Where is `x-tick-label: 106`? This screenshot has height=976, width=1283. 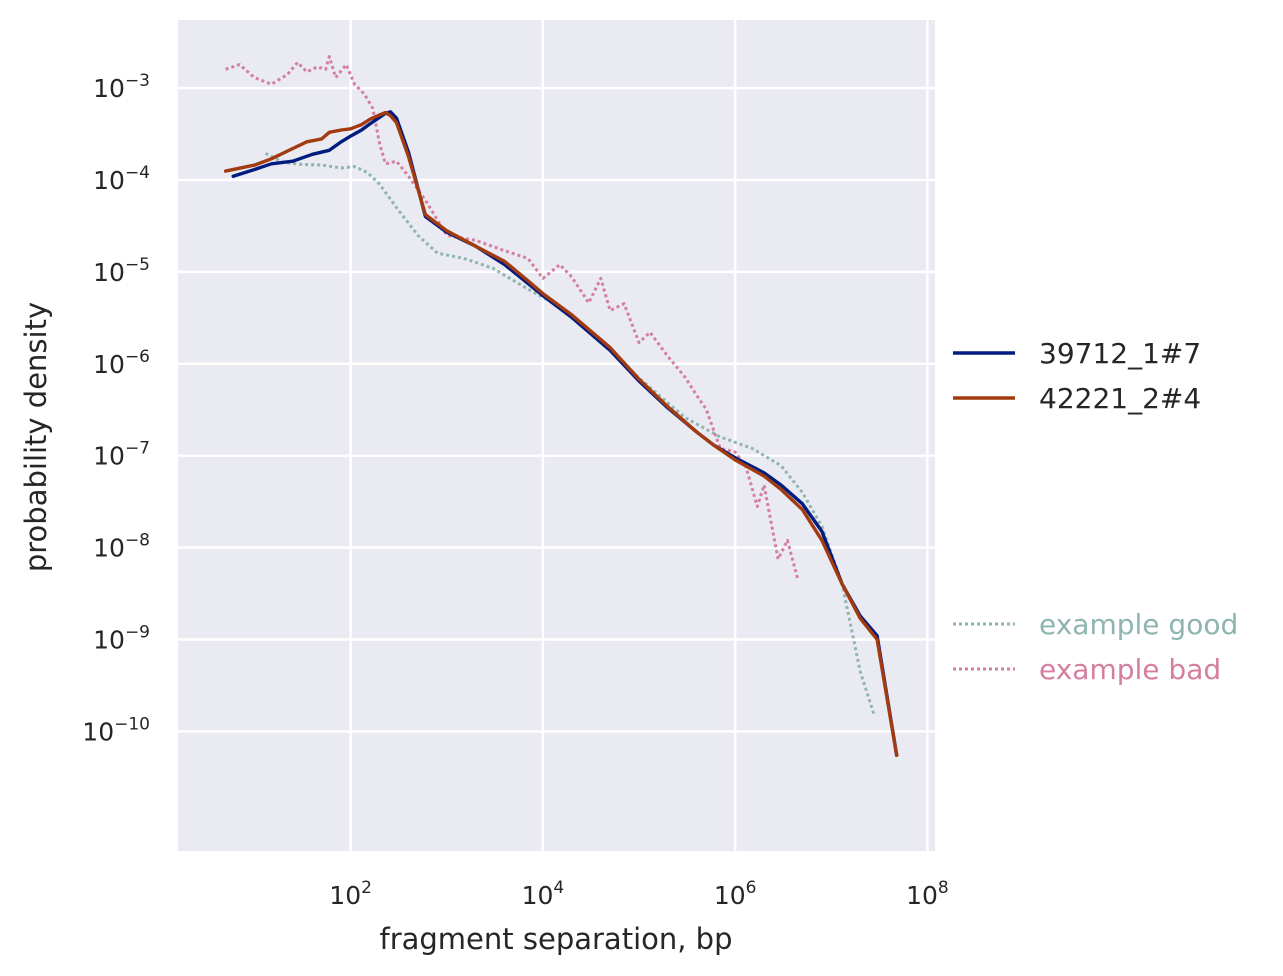 x-tick-label: 106 is located at coordinates (735, 894).